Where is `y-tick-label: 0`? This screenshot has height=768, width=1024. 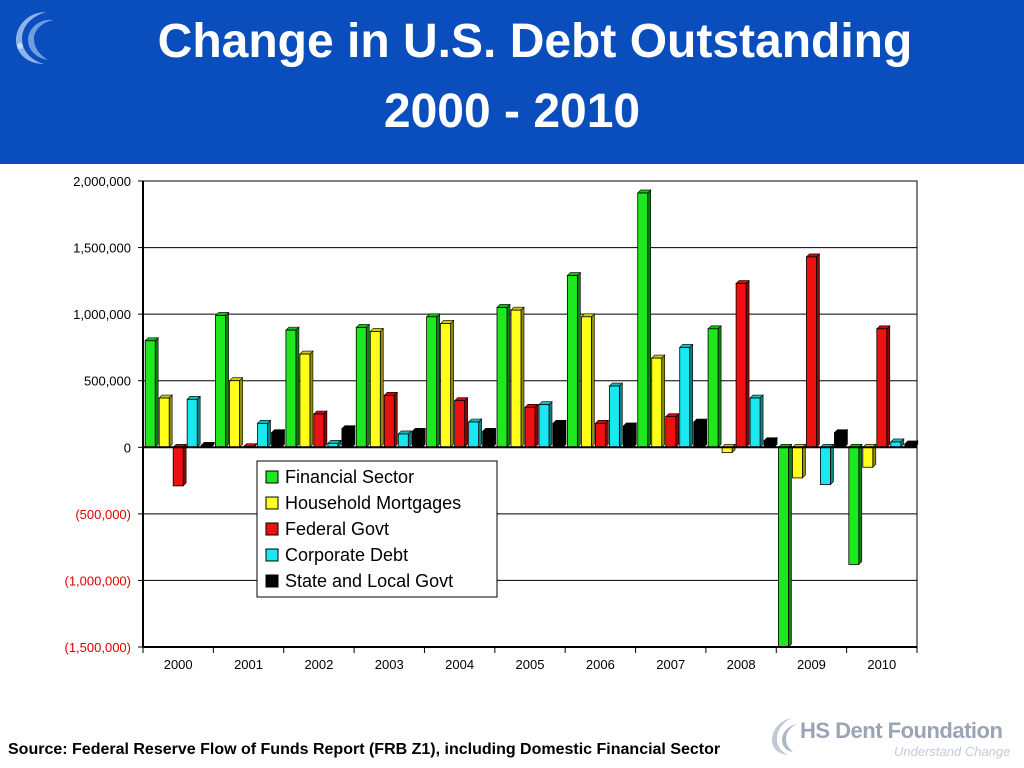 y-tick-label: 0 is located at coordinates (127, 447).